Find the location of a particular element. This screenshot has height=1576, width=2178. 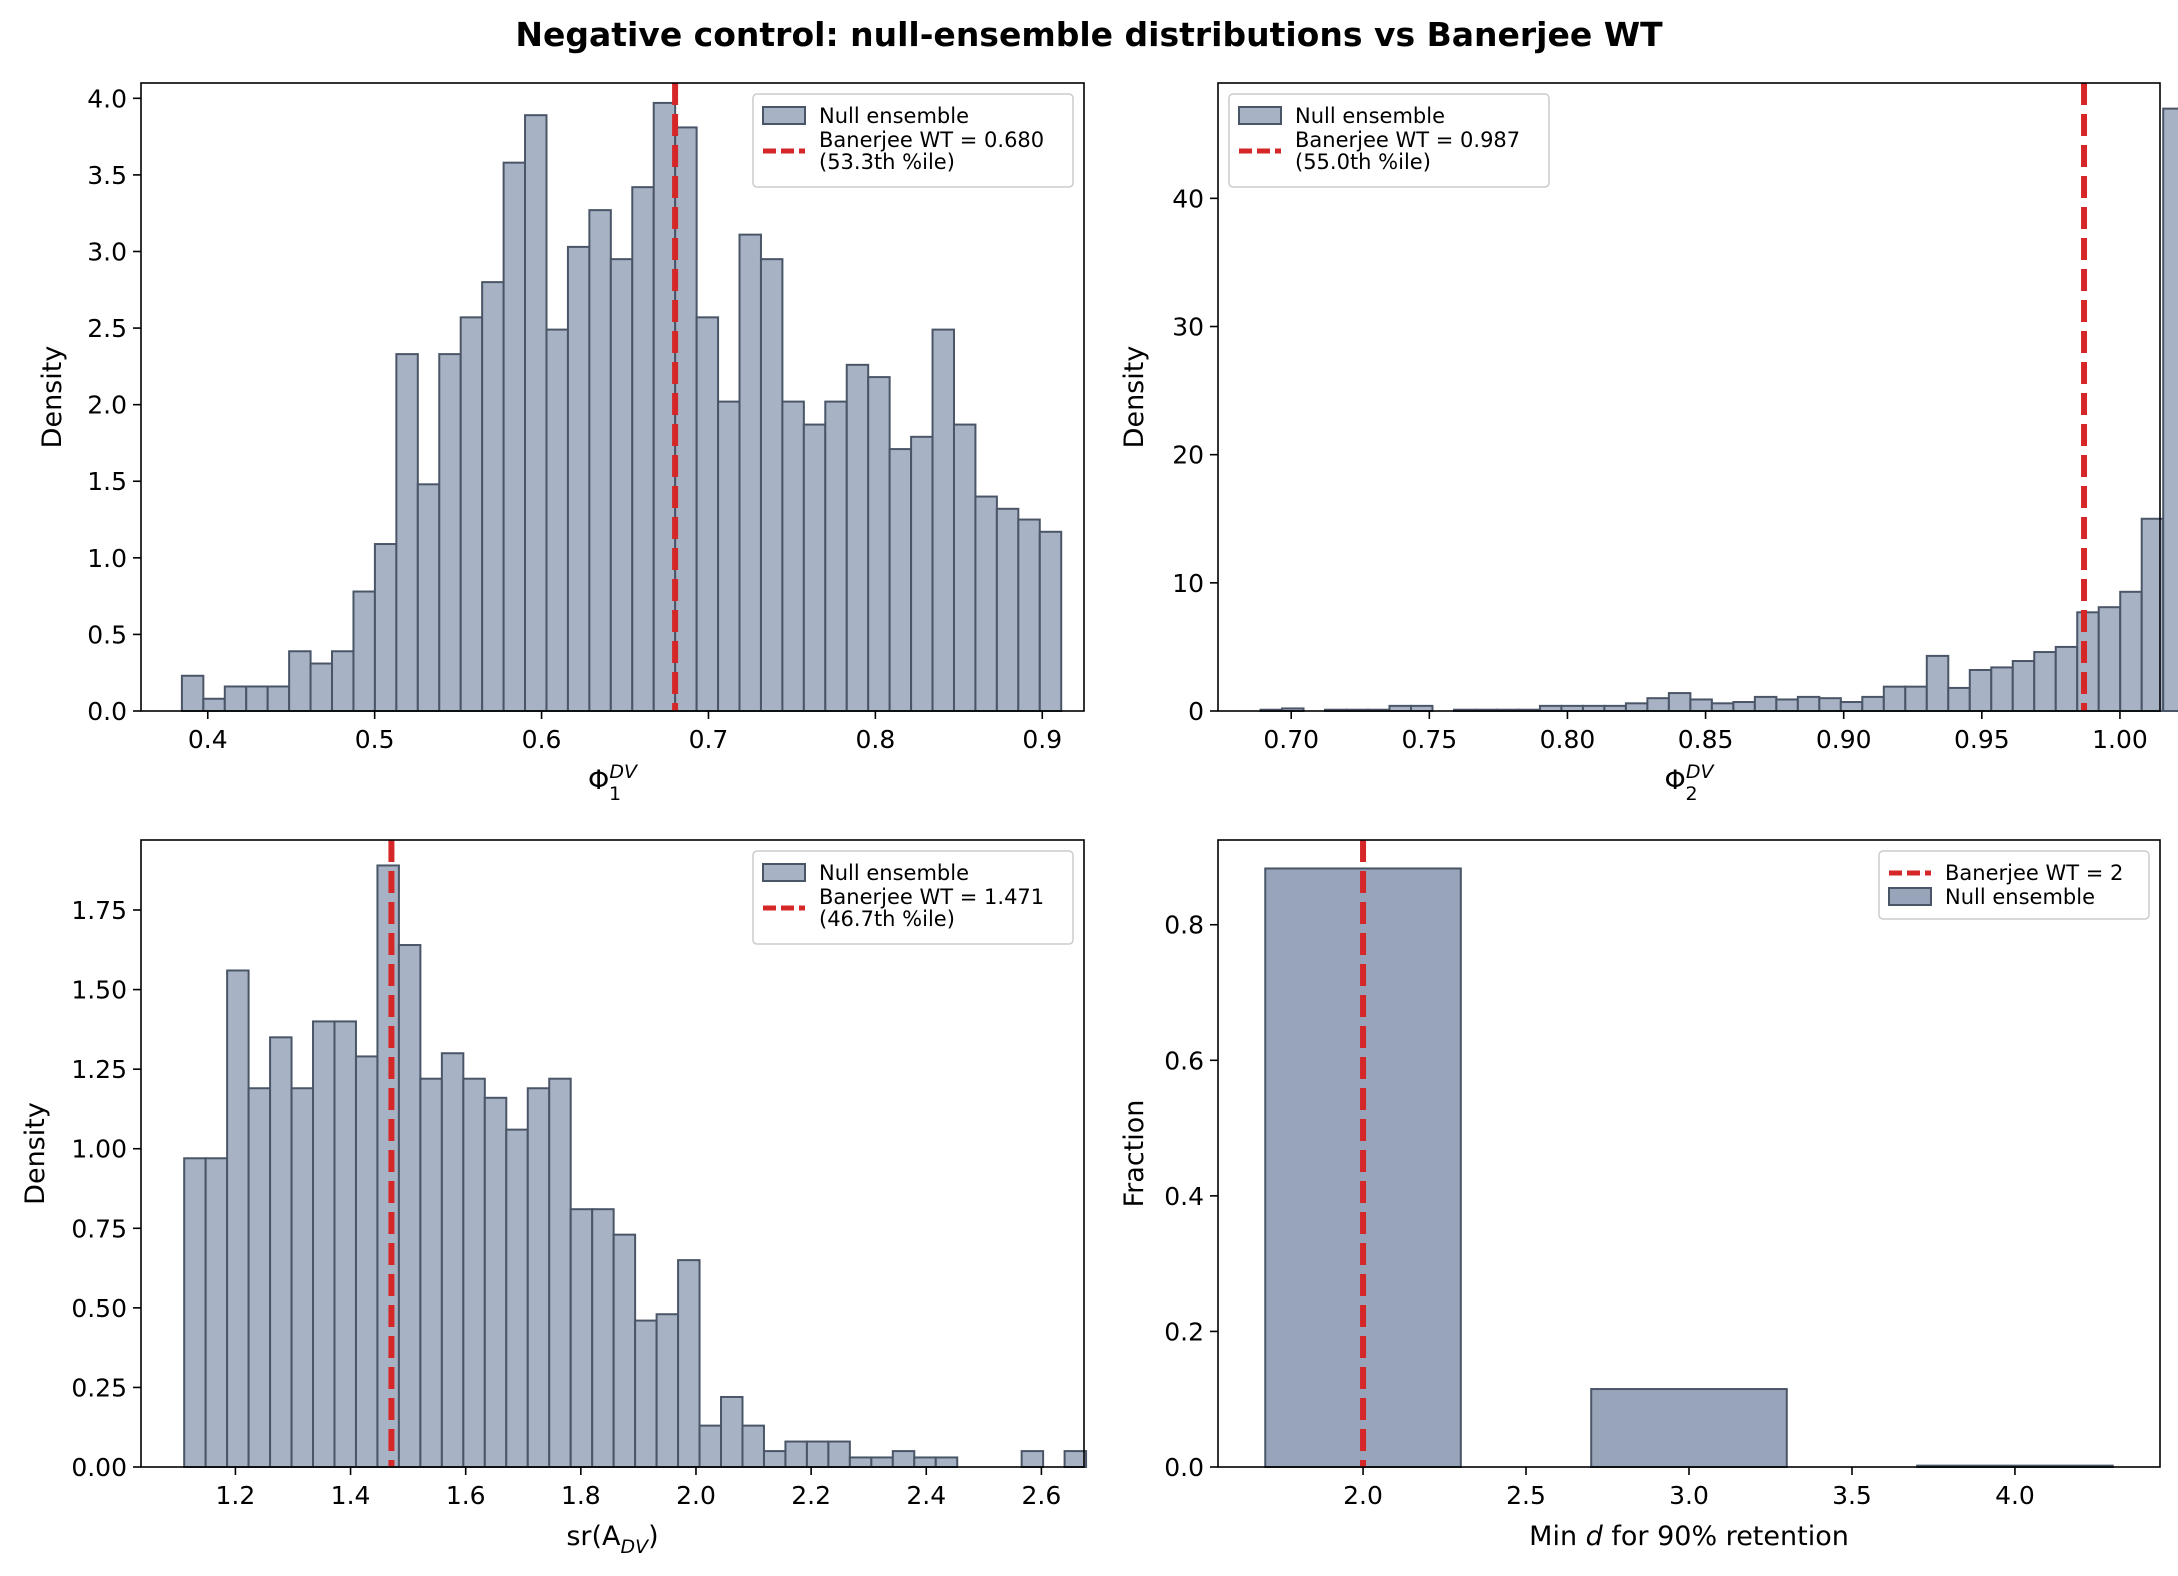

y-tick-label: 0.50 is located at coordinates (99, 1308).